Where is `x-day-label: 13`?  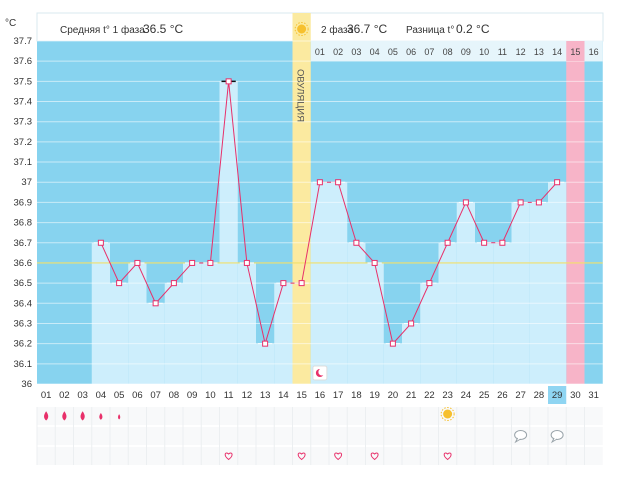 x-day-label: 13 is located at coordinates (265, 395).